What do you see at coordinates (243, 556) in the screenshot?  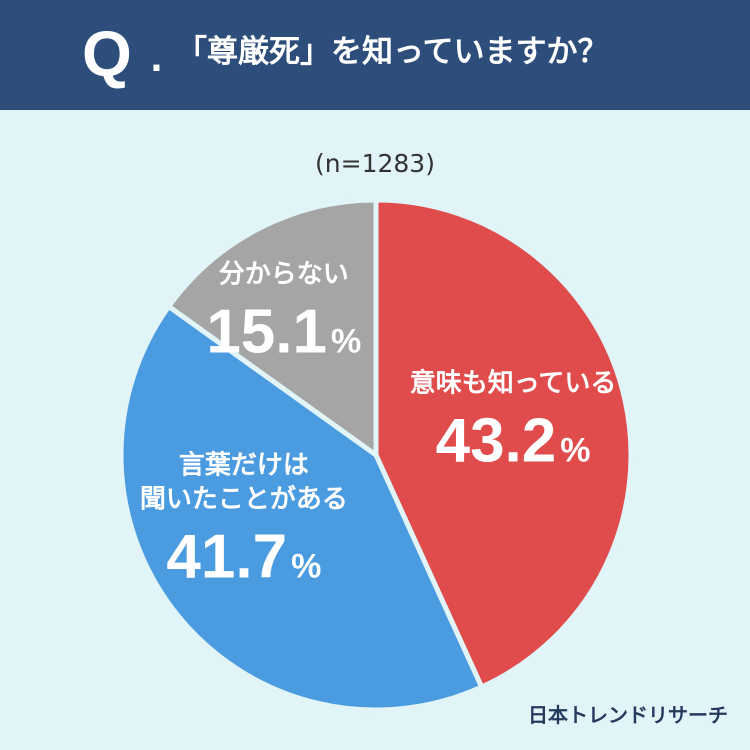 I see `slice-value-heard-word: 41.7%` at bounding box center [243, 556].